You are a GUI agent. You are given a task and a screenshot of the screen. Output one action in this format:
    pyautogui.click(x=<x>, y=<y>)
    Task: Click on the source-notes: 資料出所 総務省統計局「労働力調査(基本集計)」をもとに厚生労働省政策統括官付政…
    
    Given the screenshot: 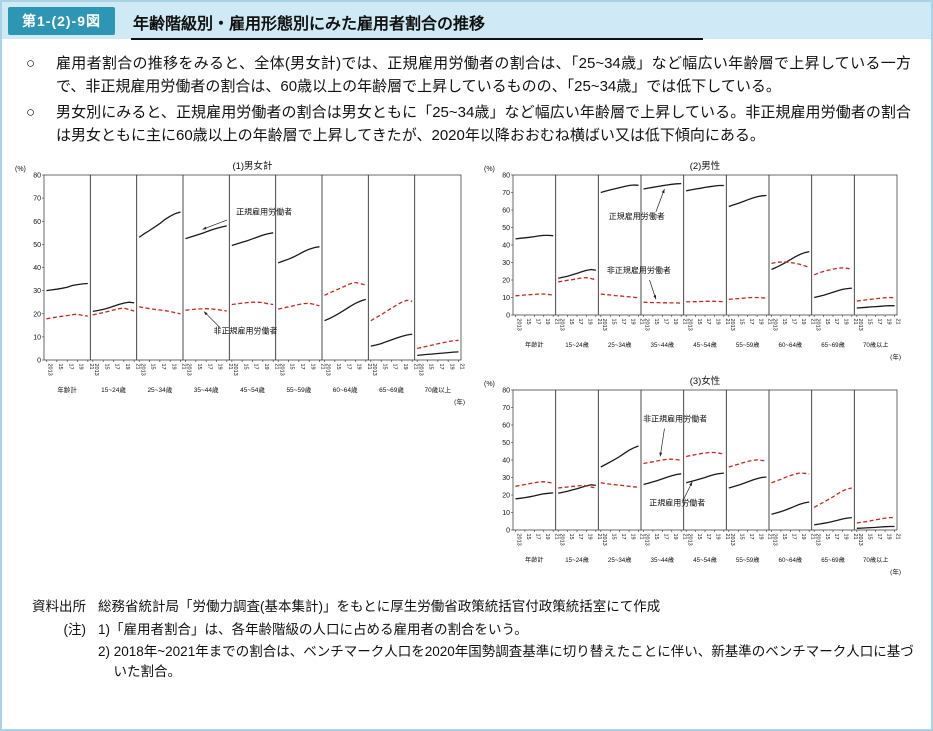 What is the action you would take?
    pyautogui.click(x=466, y=639)
    